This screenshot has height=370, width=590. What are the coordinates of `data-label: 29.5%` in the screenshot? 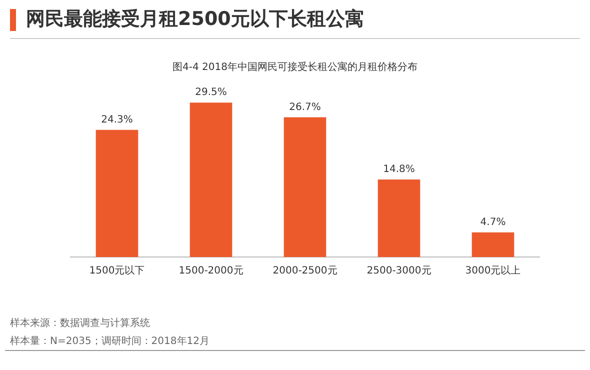 It's located at (211, 92).